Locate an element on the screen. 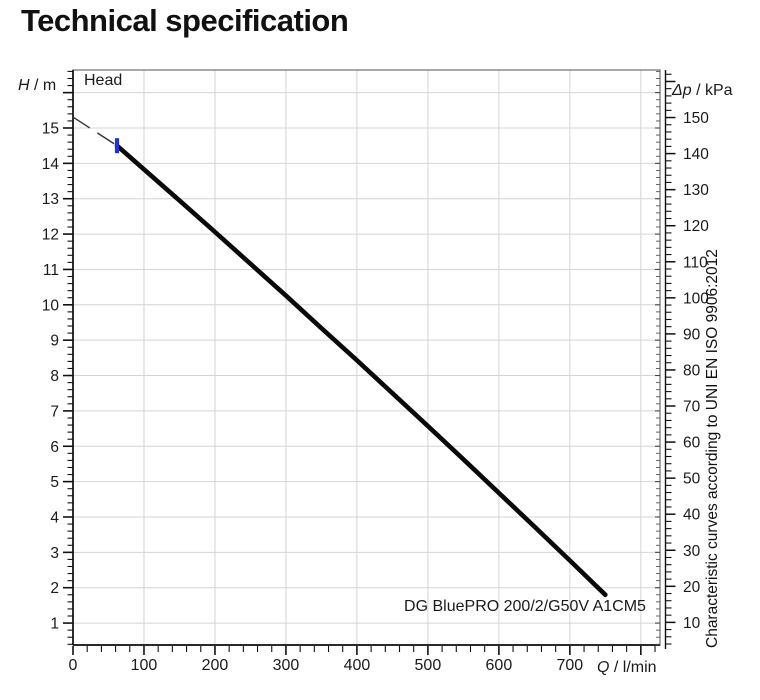  svg-text: 1 is located at coordinates (54, 624).